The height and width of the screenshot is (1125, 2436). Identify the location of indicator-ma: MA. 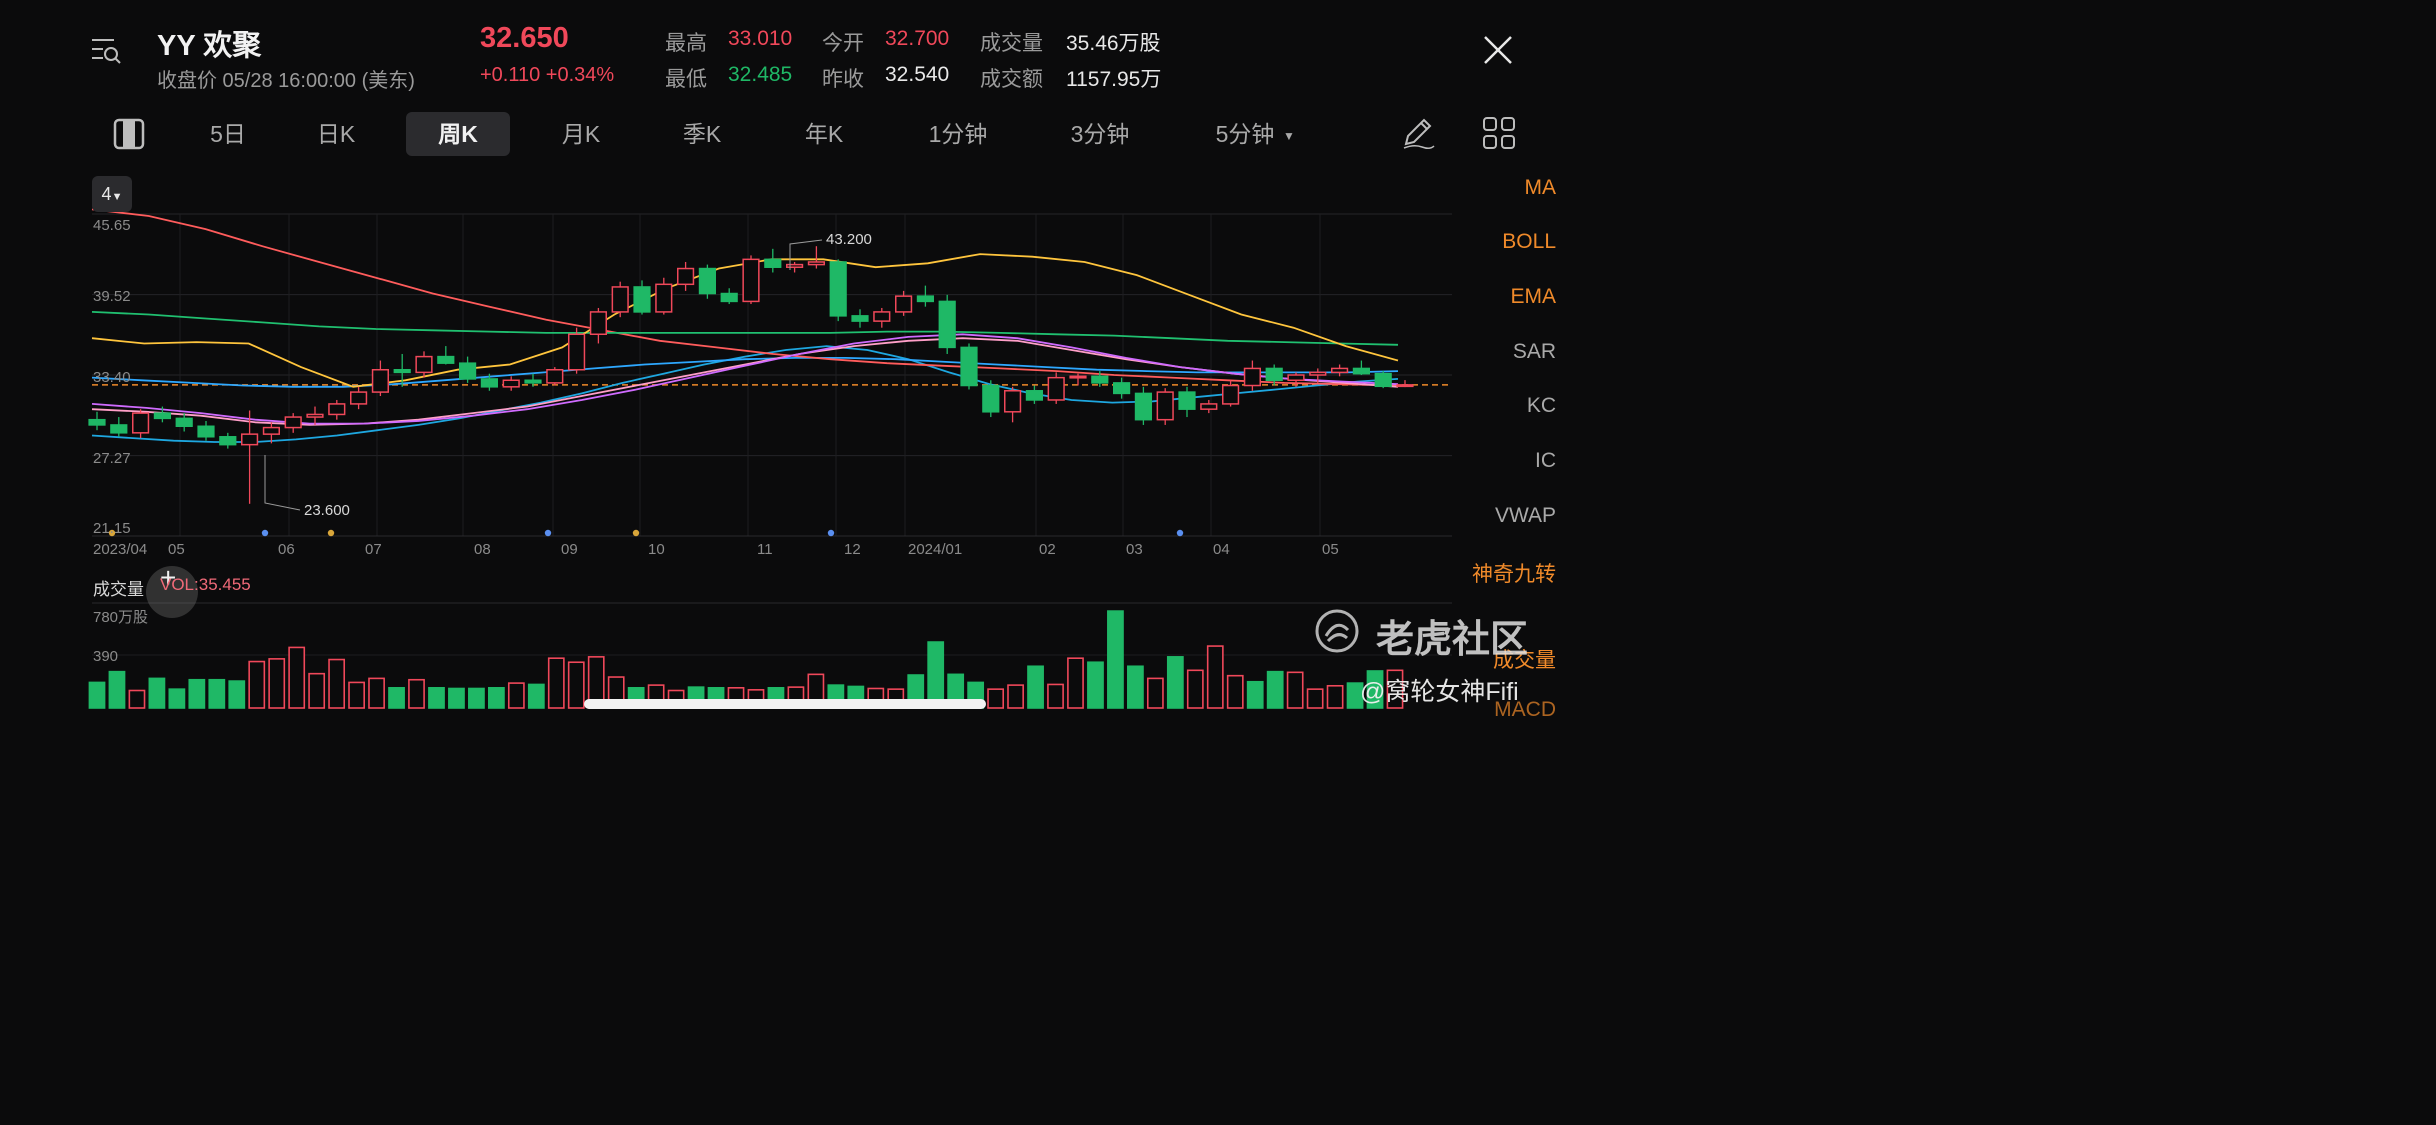
(1540, 187).